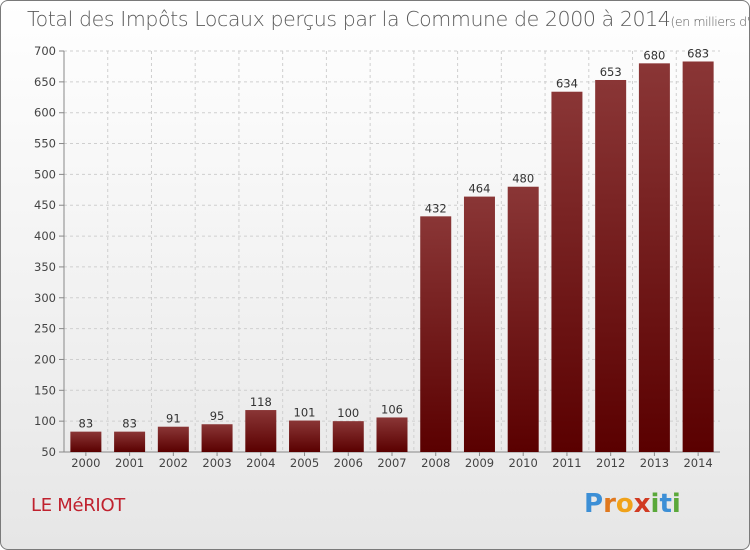 This screenshot has width=750, height=550. What do you see at coordinates (523, 179) in the screenshot?
I see `data-label: 480` at bounding box center [523, 179].